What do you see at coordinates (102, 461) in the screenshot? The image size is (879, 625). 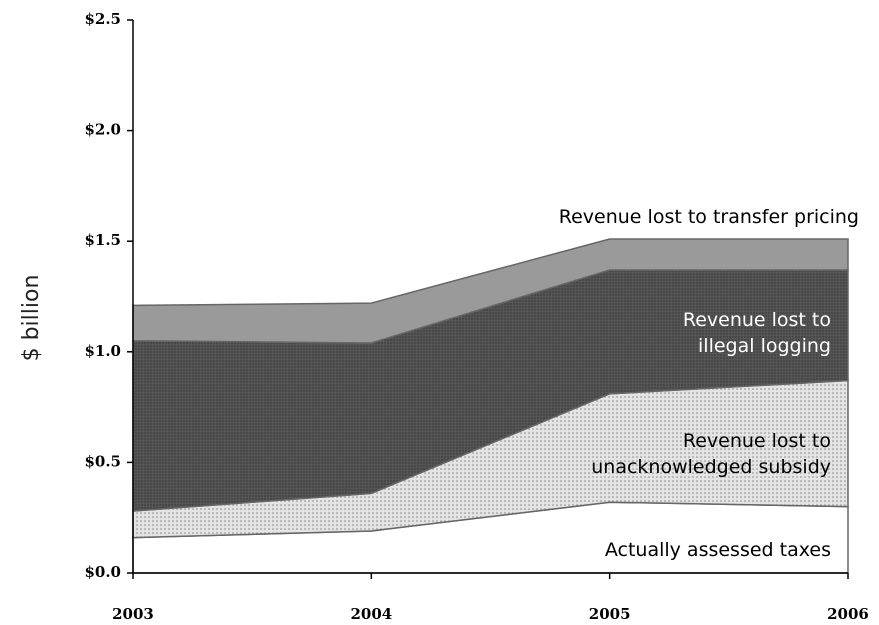 I see `y-tick-label: $0.5` at bounding box center [102, 461].